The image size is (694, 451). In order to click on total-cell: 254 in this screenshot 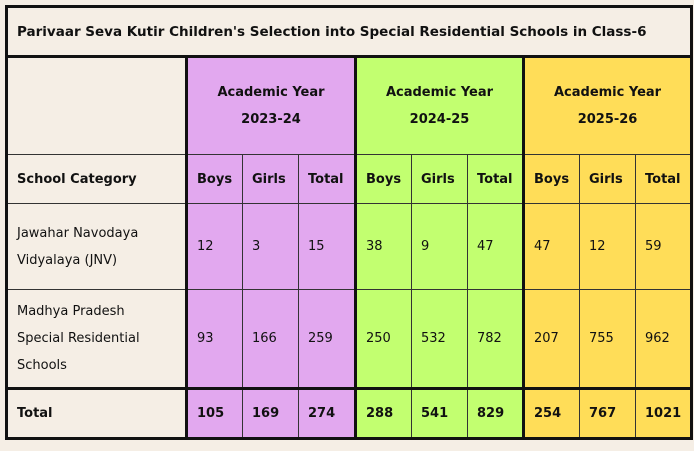, I will do `click(551, 413)`.